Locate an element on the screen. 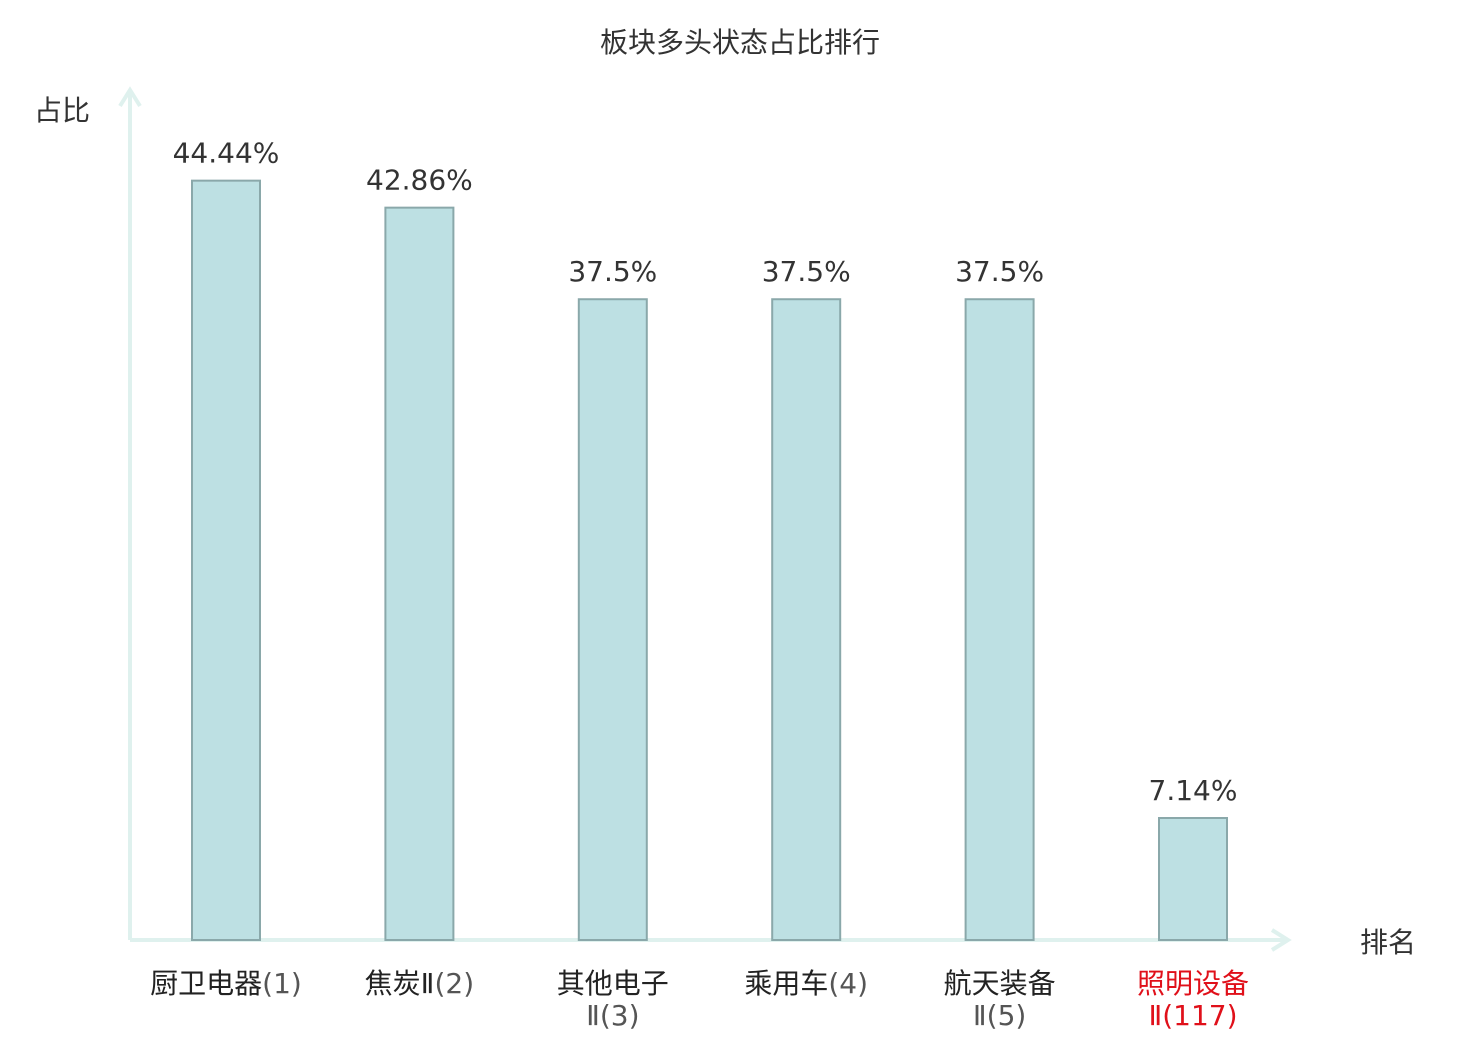 This screenshot has height=1044, width=1480. chart-title: 板块多头状态占比排行 is located at coordinates (740, 42).